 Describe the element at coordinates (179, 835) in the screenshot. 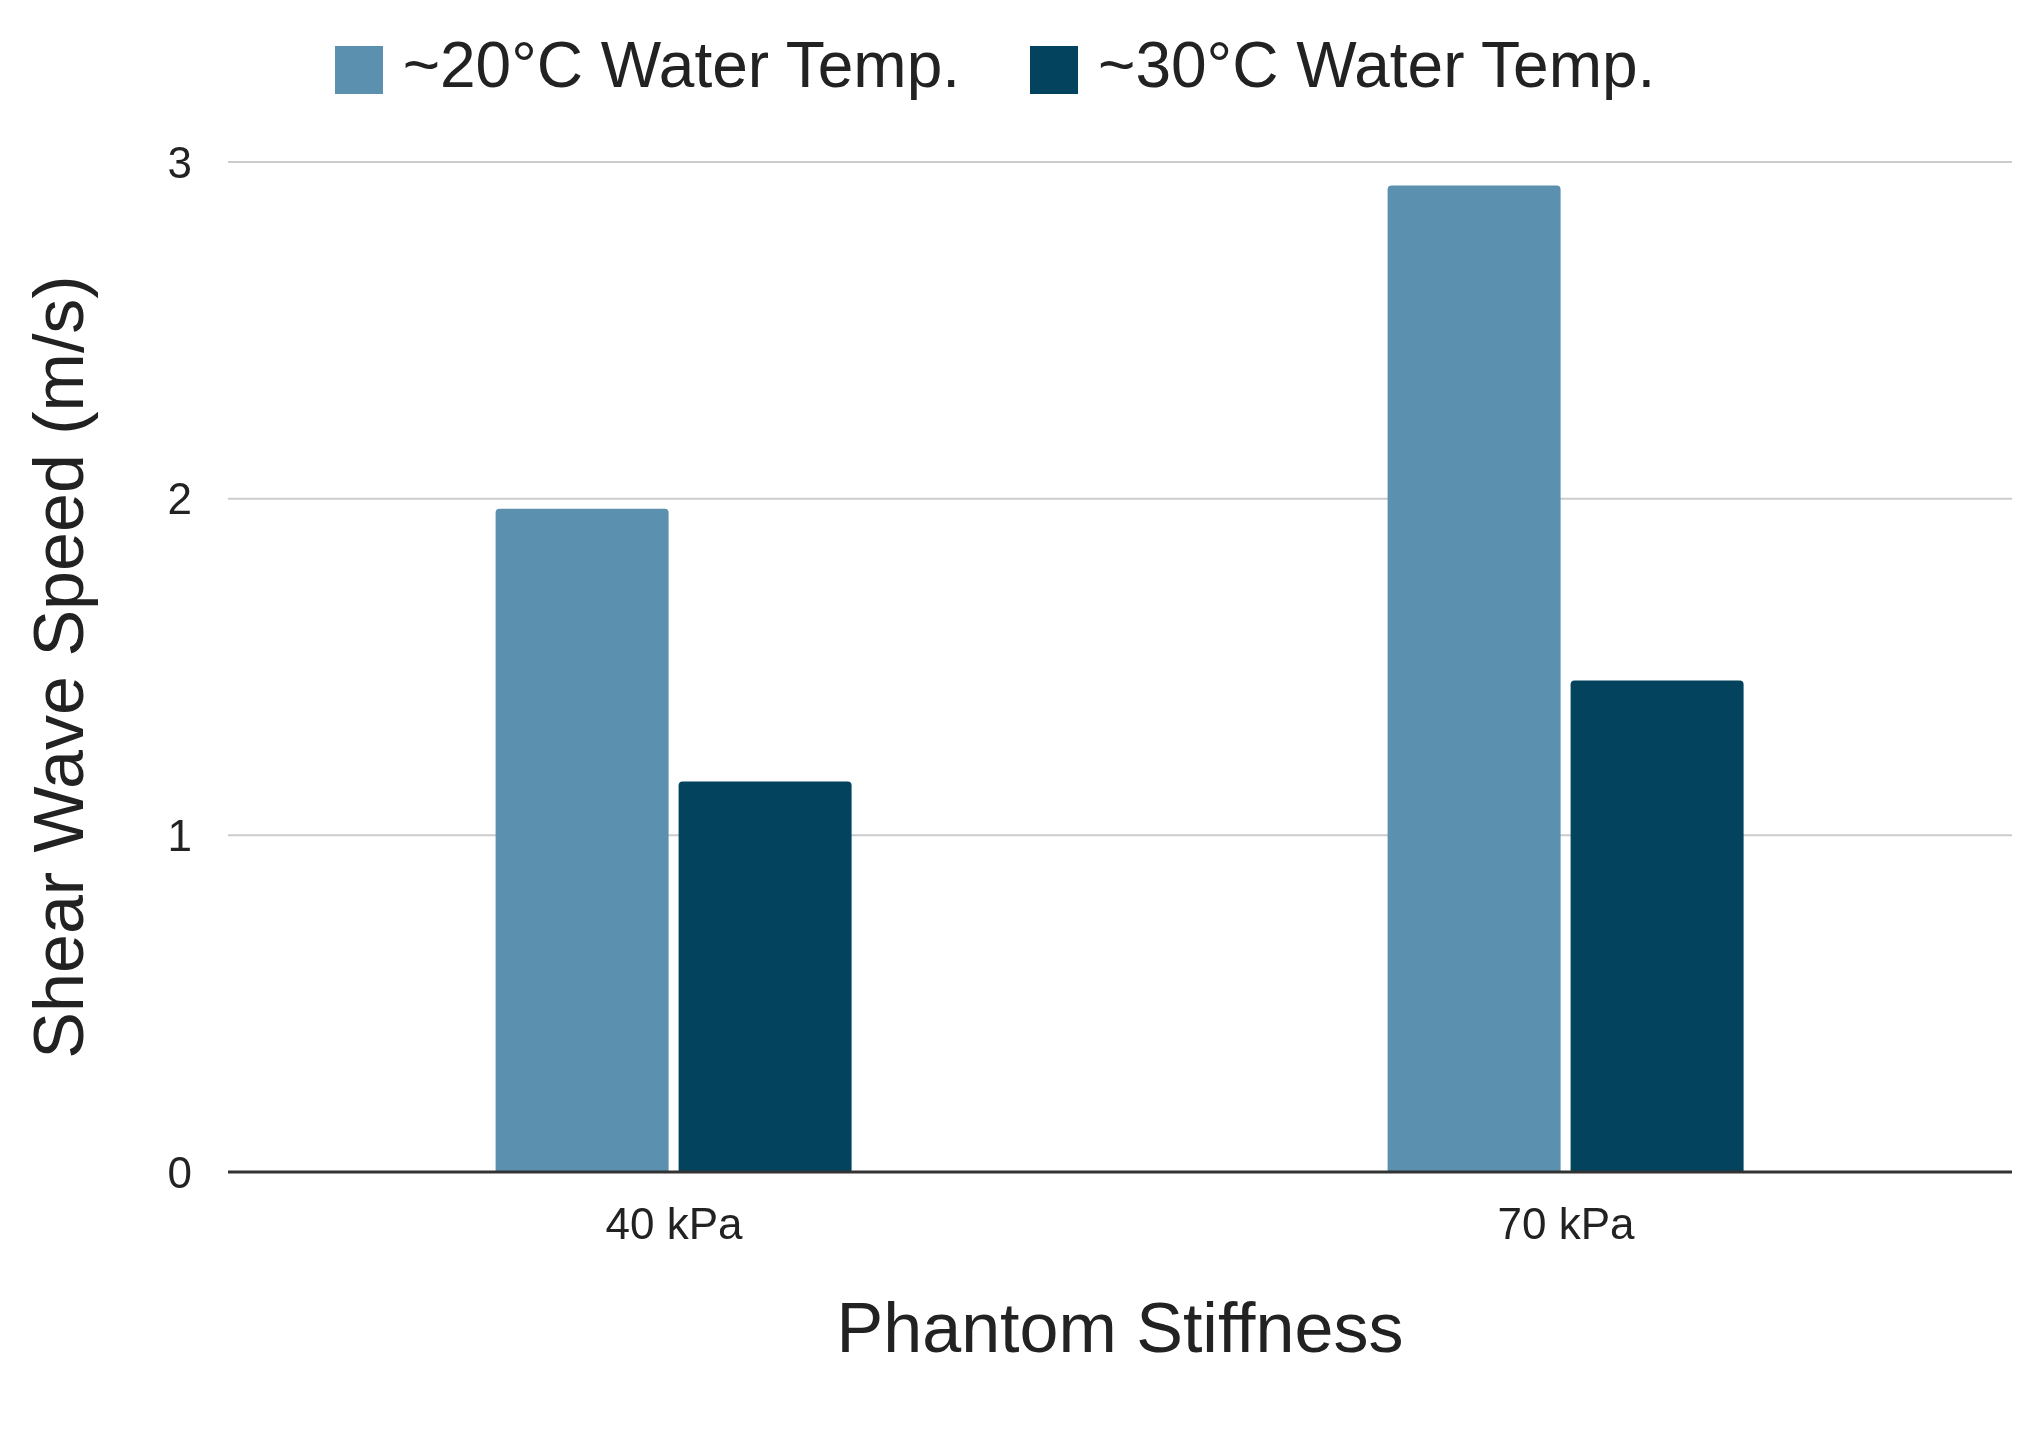

I see `y-tick-label: 1` at that location.